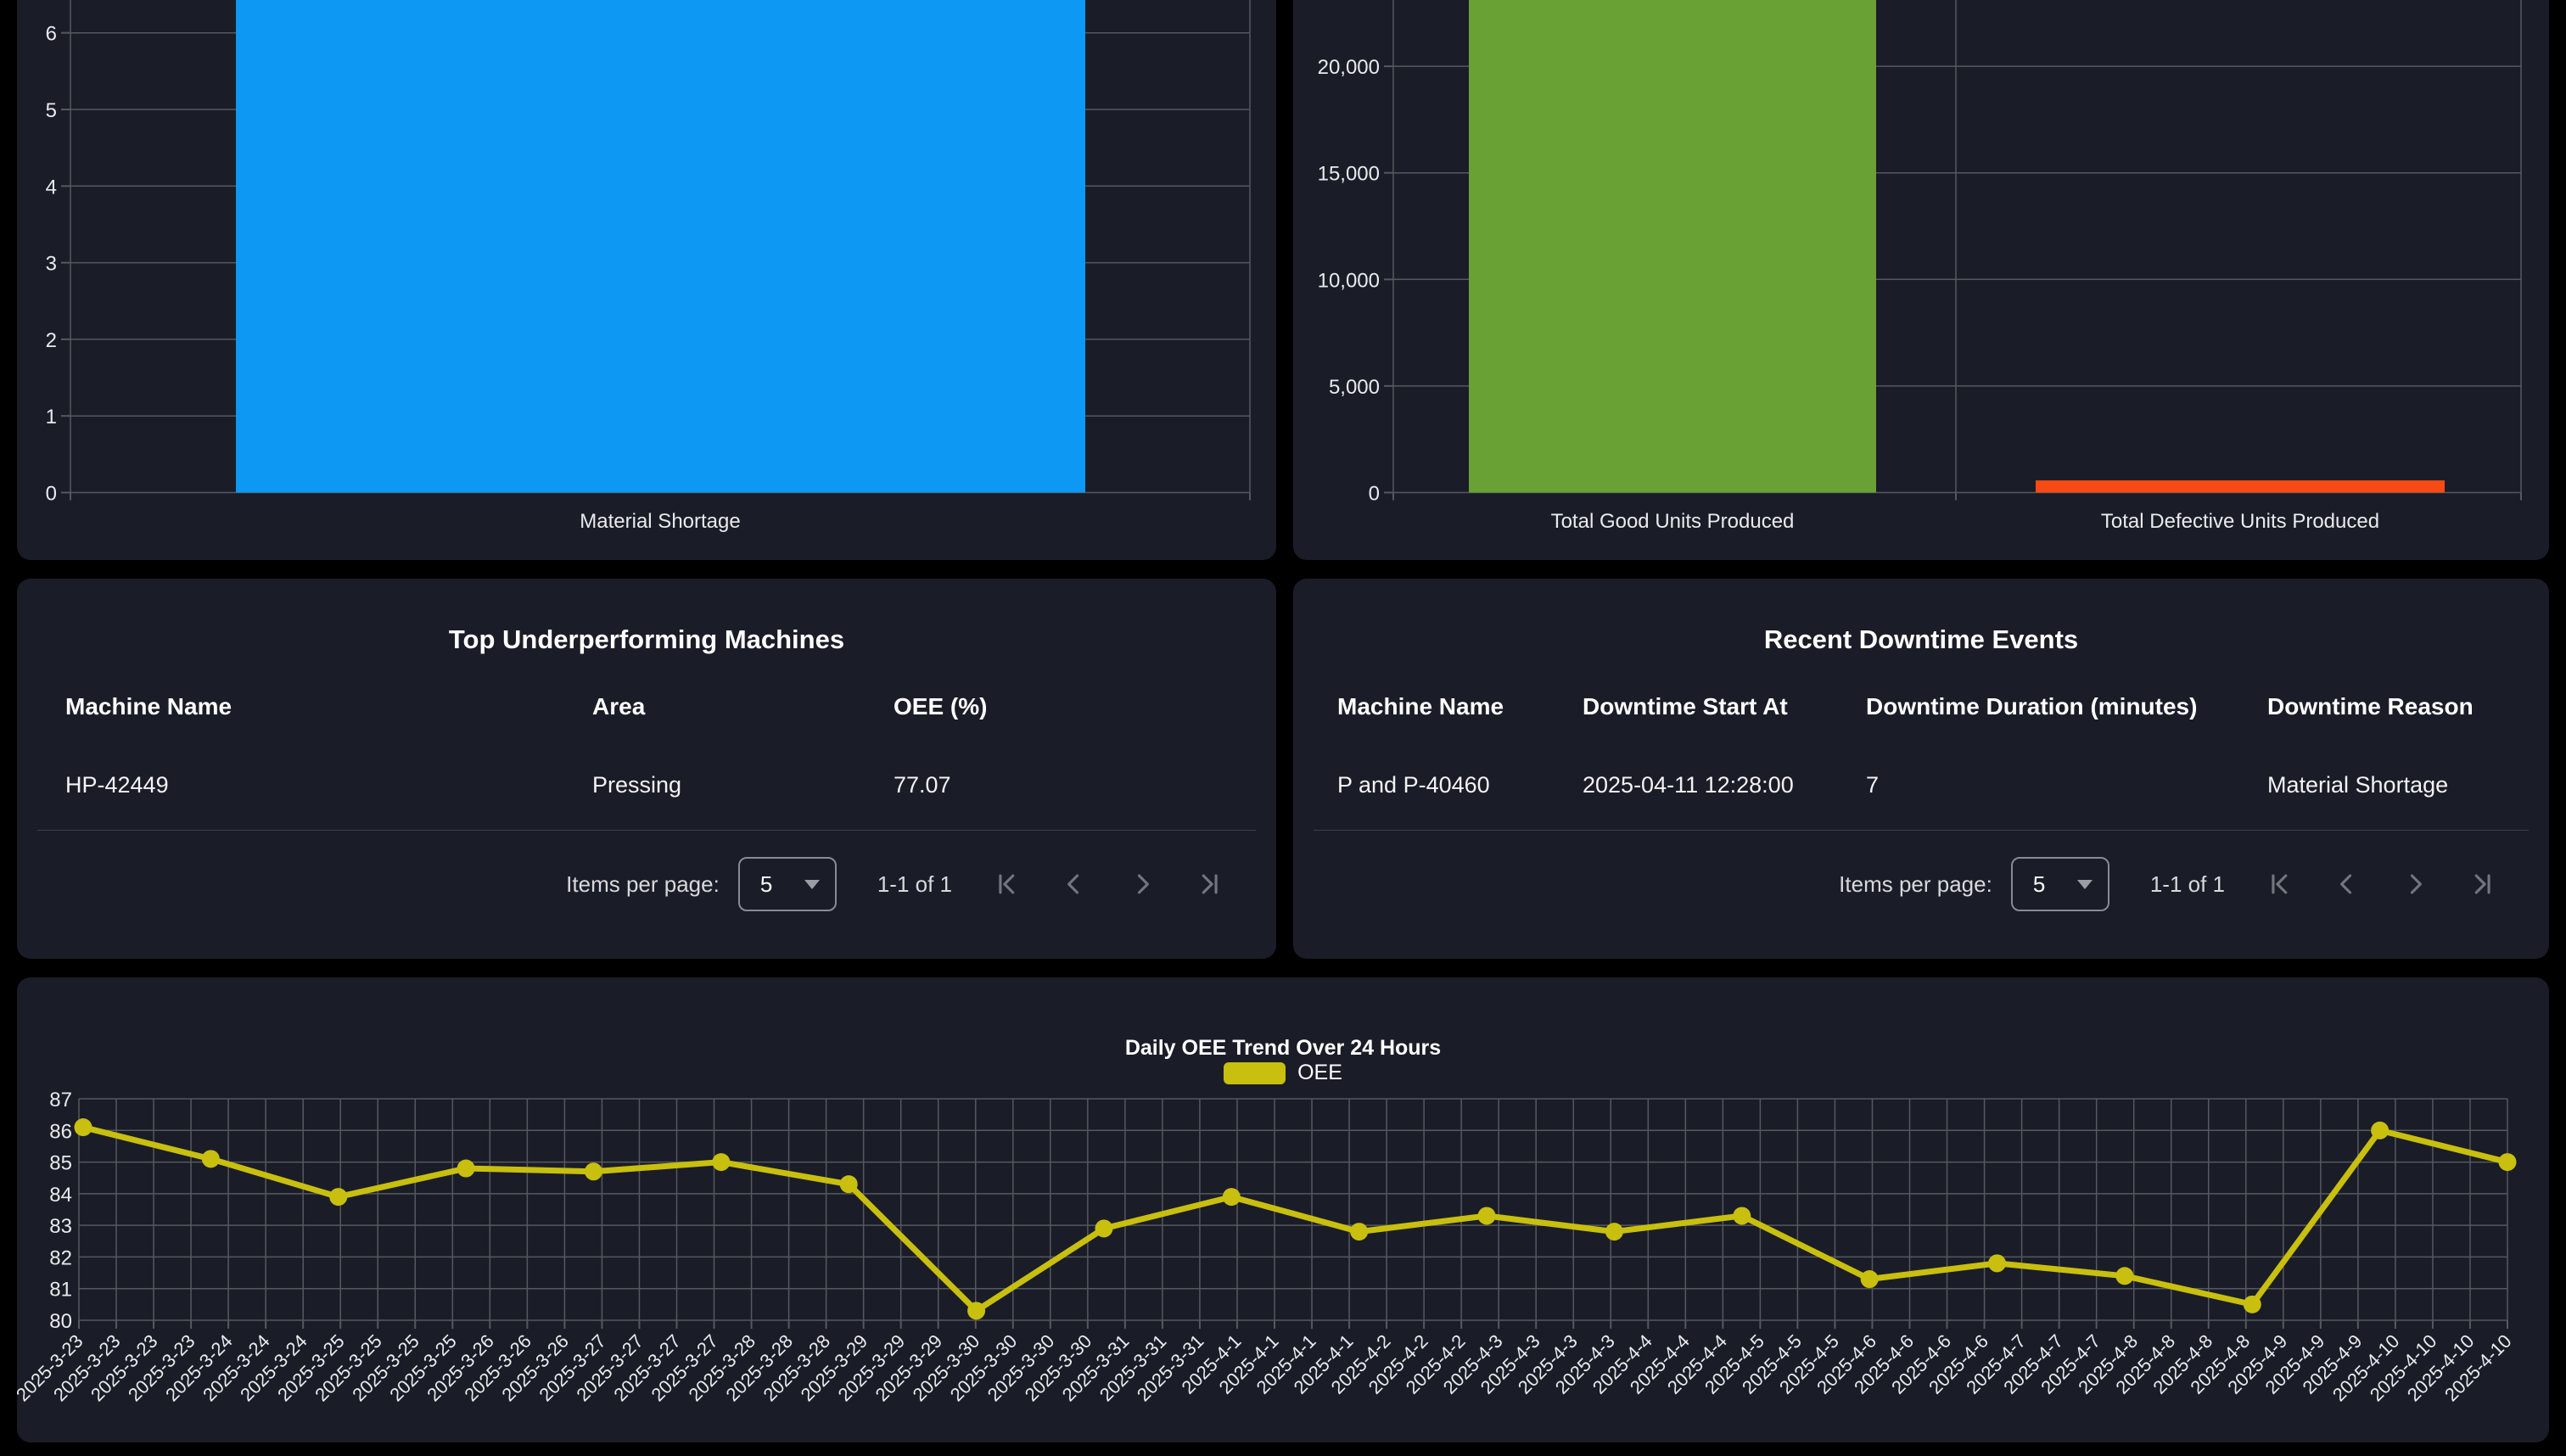 Image resolution: width=2566 pixels, height=1456 pixels. Describe the element at coordinates (1413, 785) in the screenshot. I see `cell-machine-name: P and P-40460` at that location.